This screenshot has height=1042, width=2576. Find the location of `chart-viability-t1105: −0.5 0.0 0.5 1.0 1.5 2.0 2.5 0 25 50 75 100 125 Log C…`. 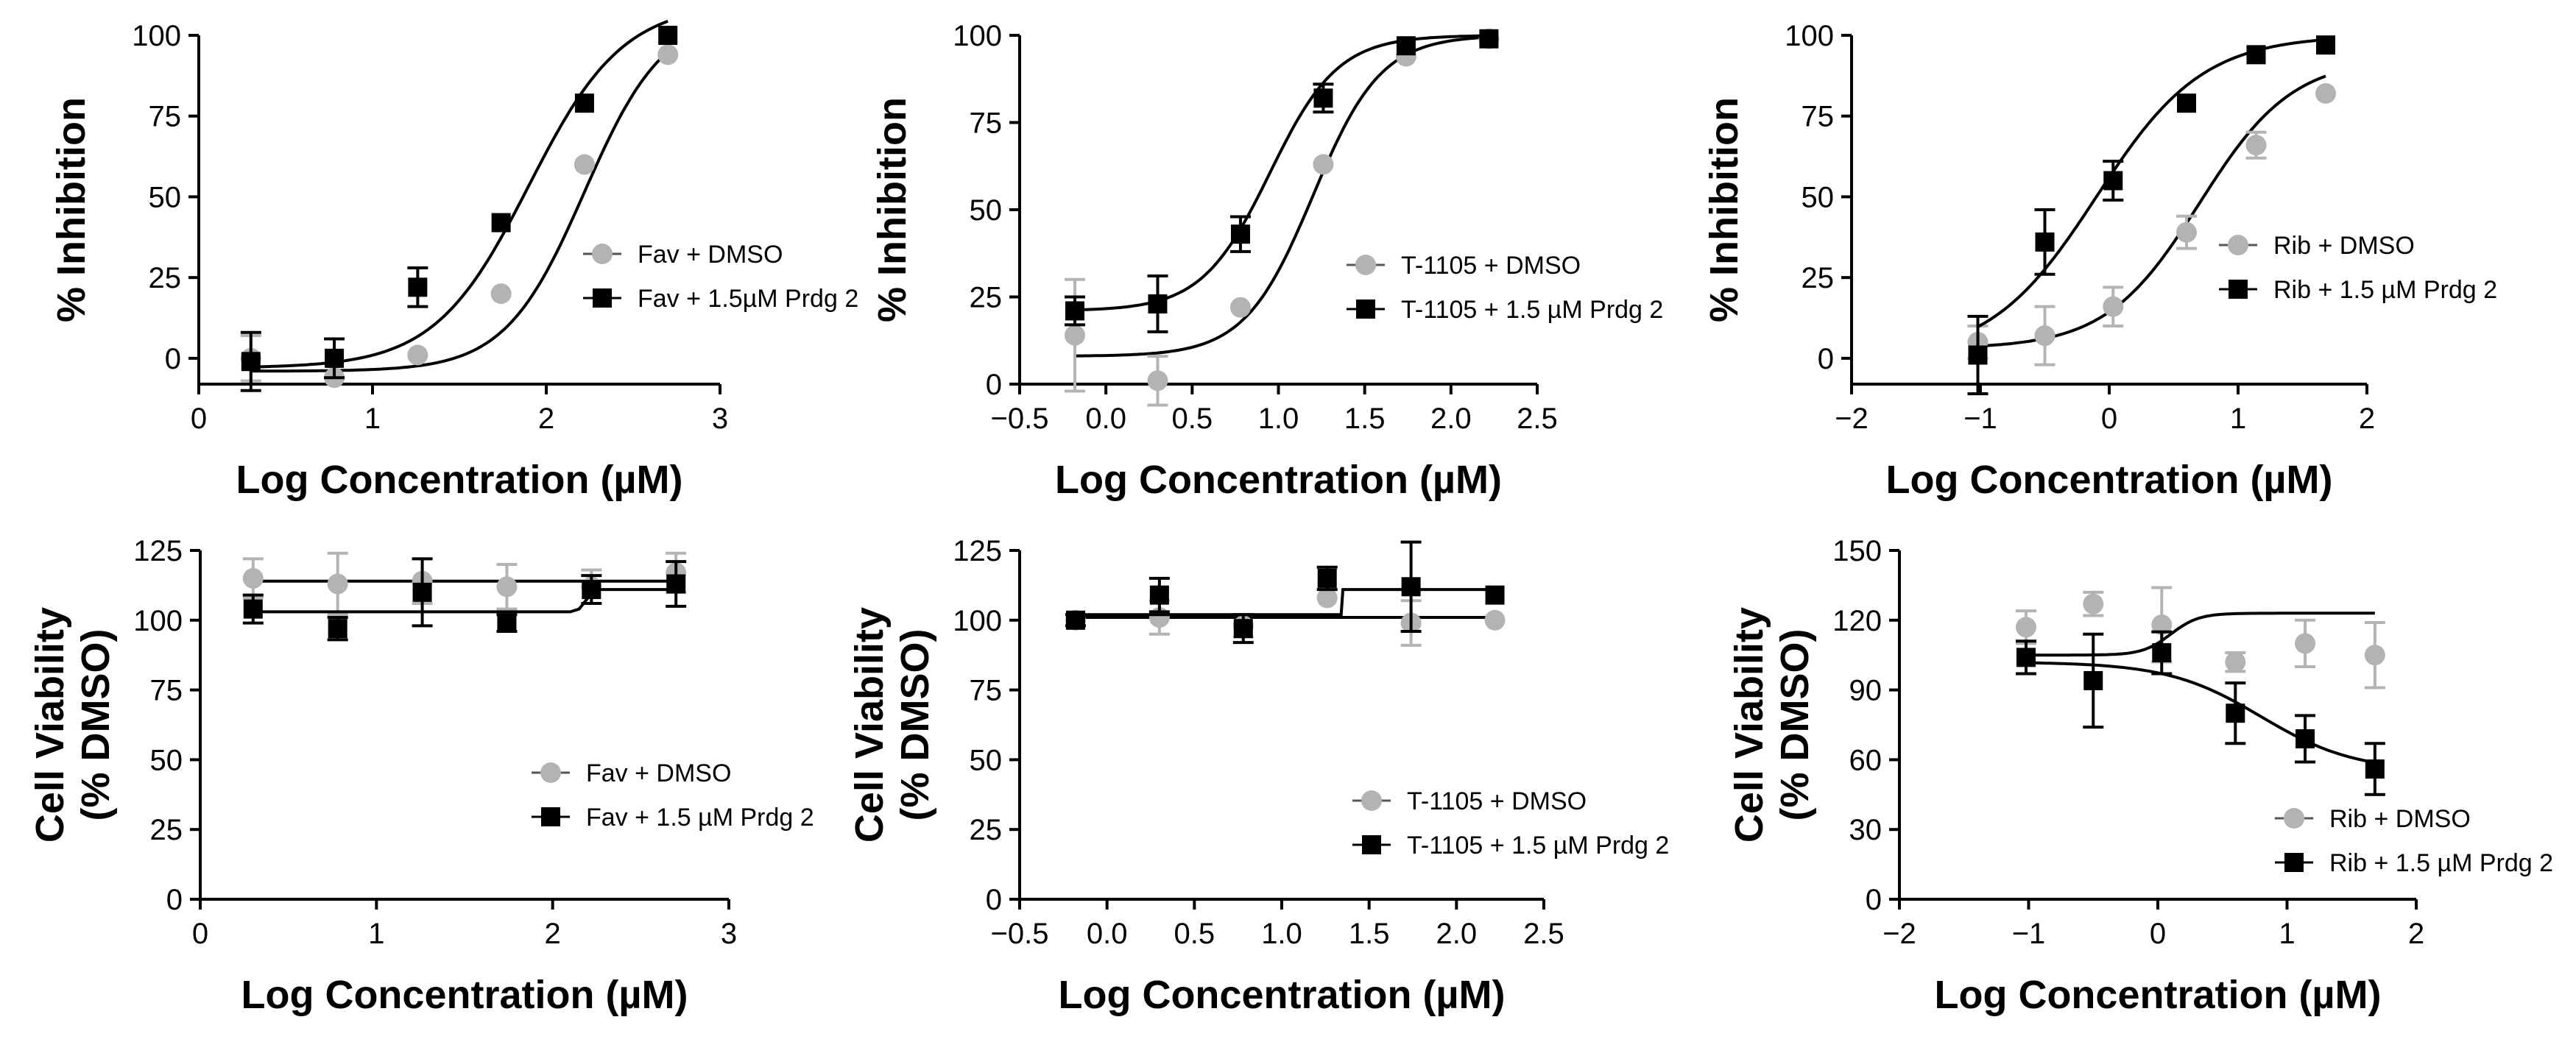

chart-viability-t1105: −0.5 0.0 0.5 1.0 1.5 2.0 2.5 0 25 50 75 100 125 Log C… is located at coordinates (1258, 776).